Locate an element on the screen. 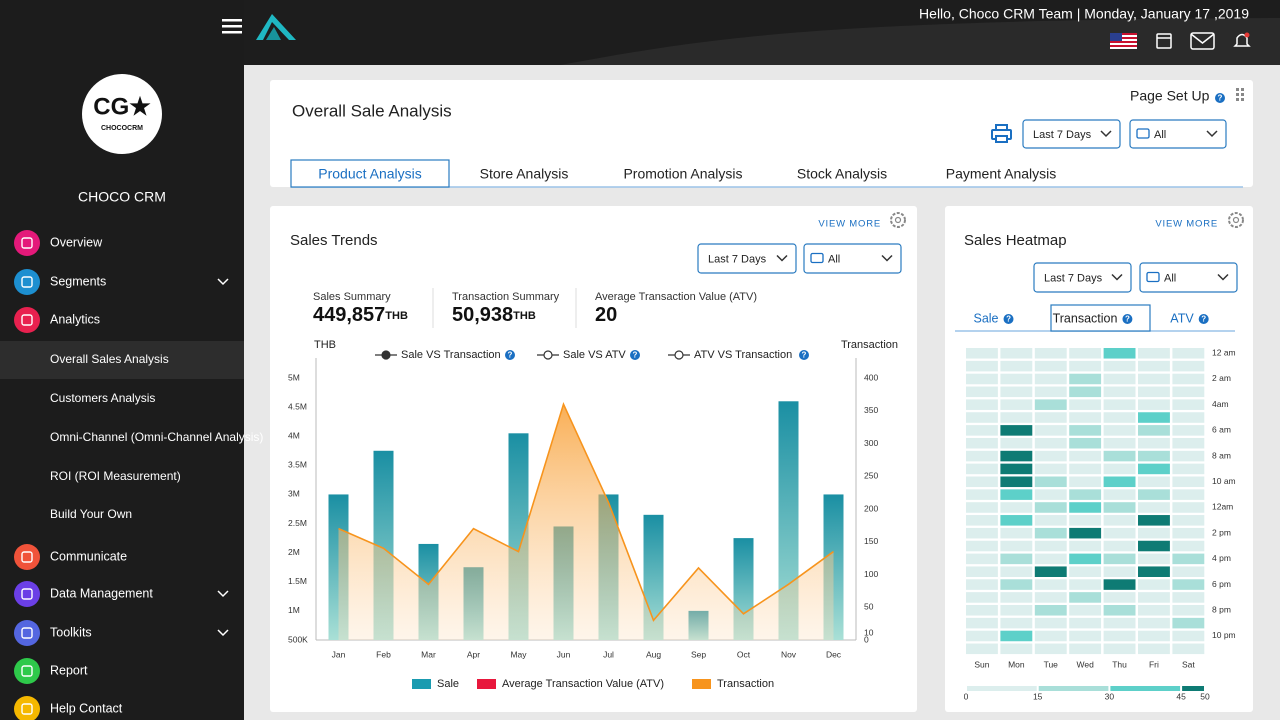  menu-button is located at coordinates (232, 26).